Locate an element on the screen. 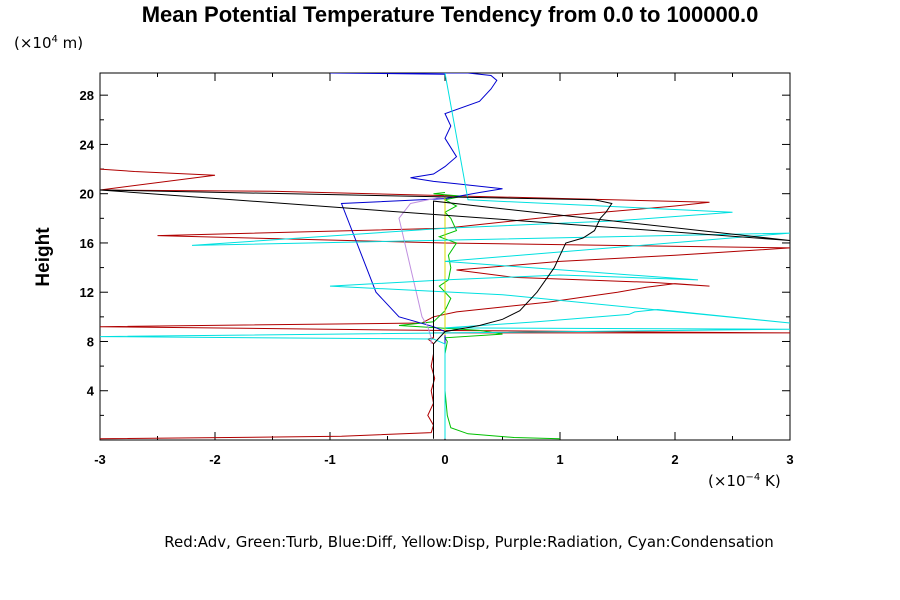 The image size is (900, 600). x-tick-label: -1 is located at coordinates (330, 459).